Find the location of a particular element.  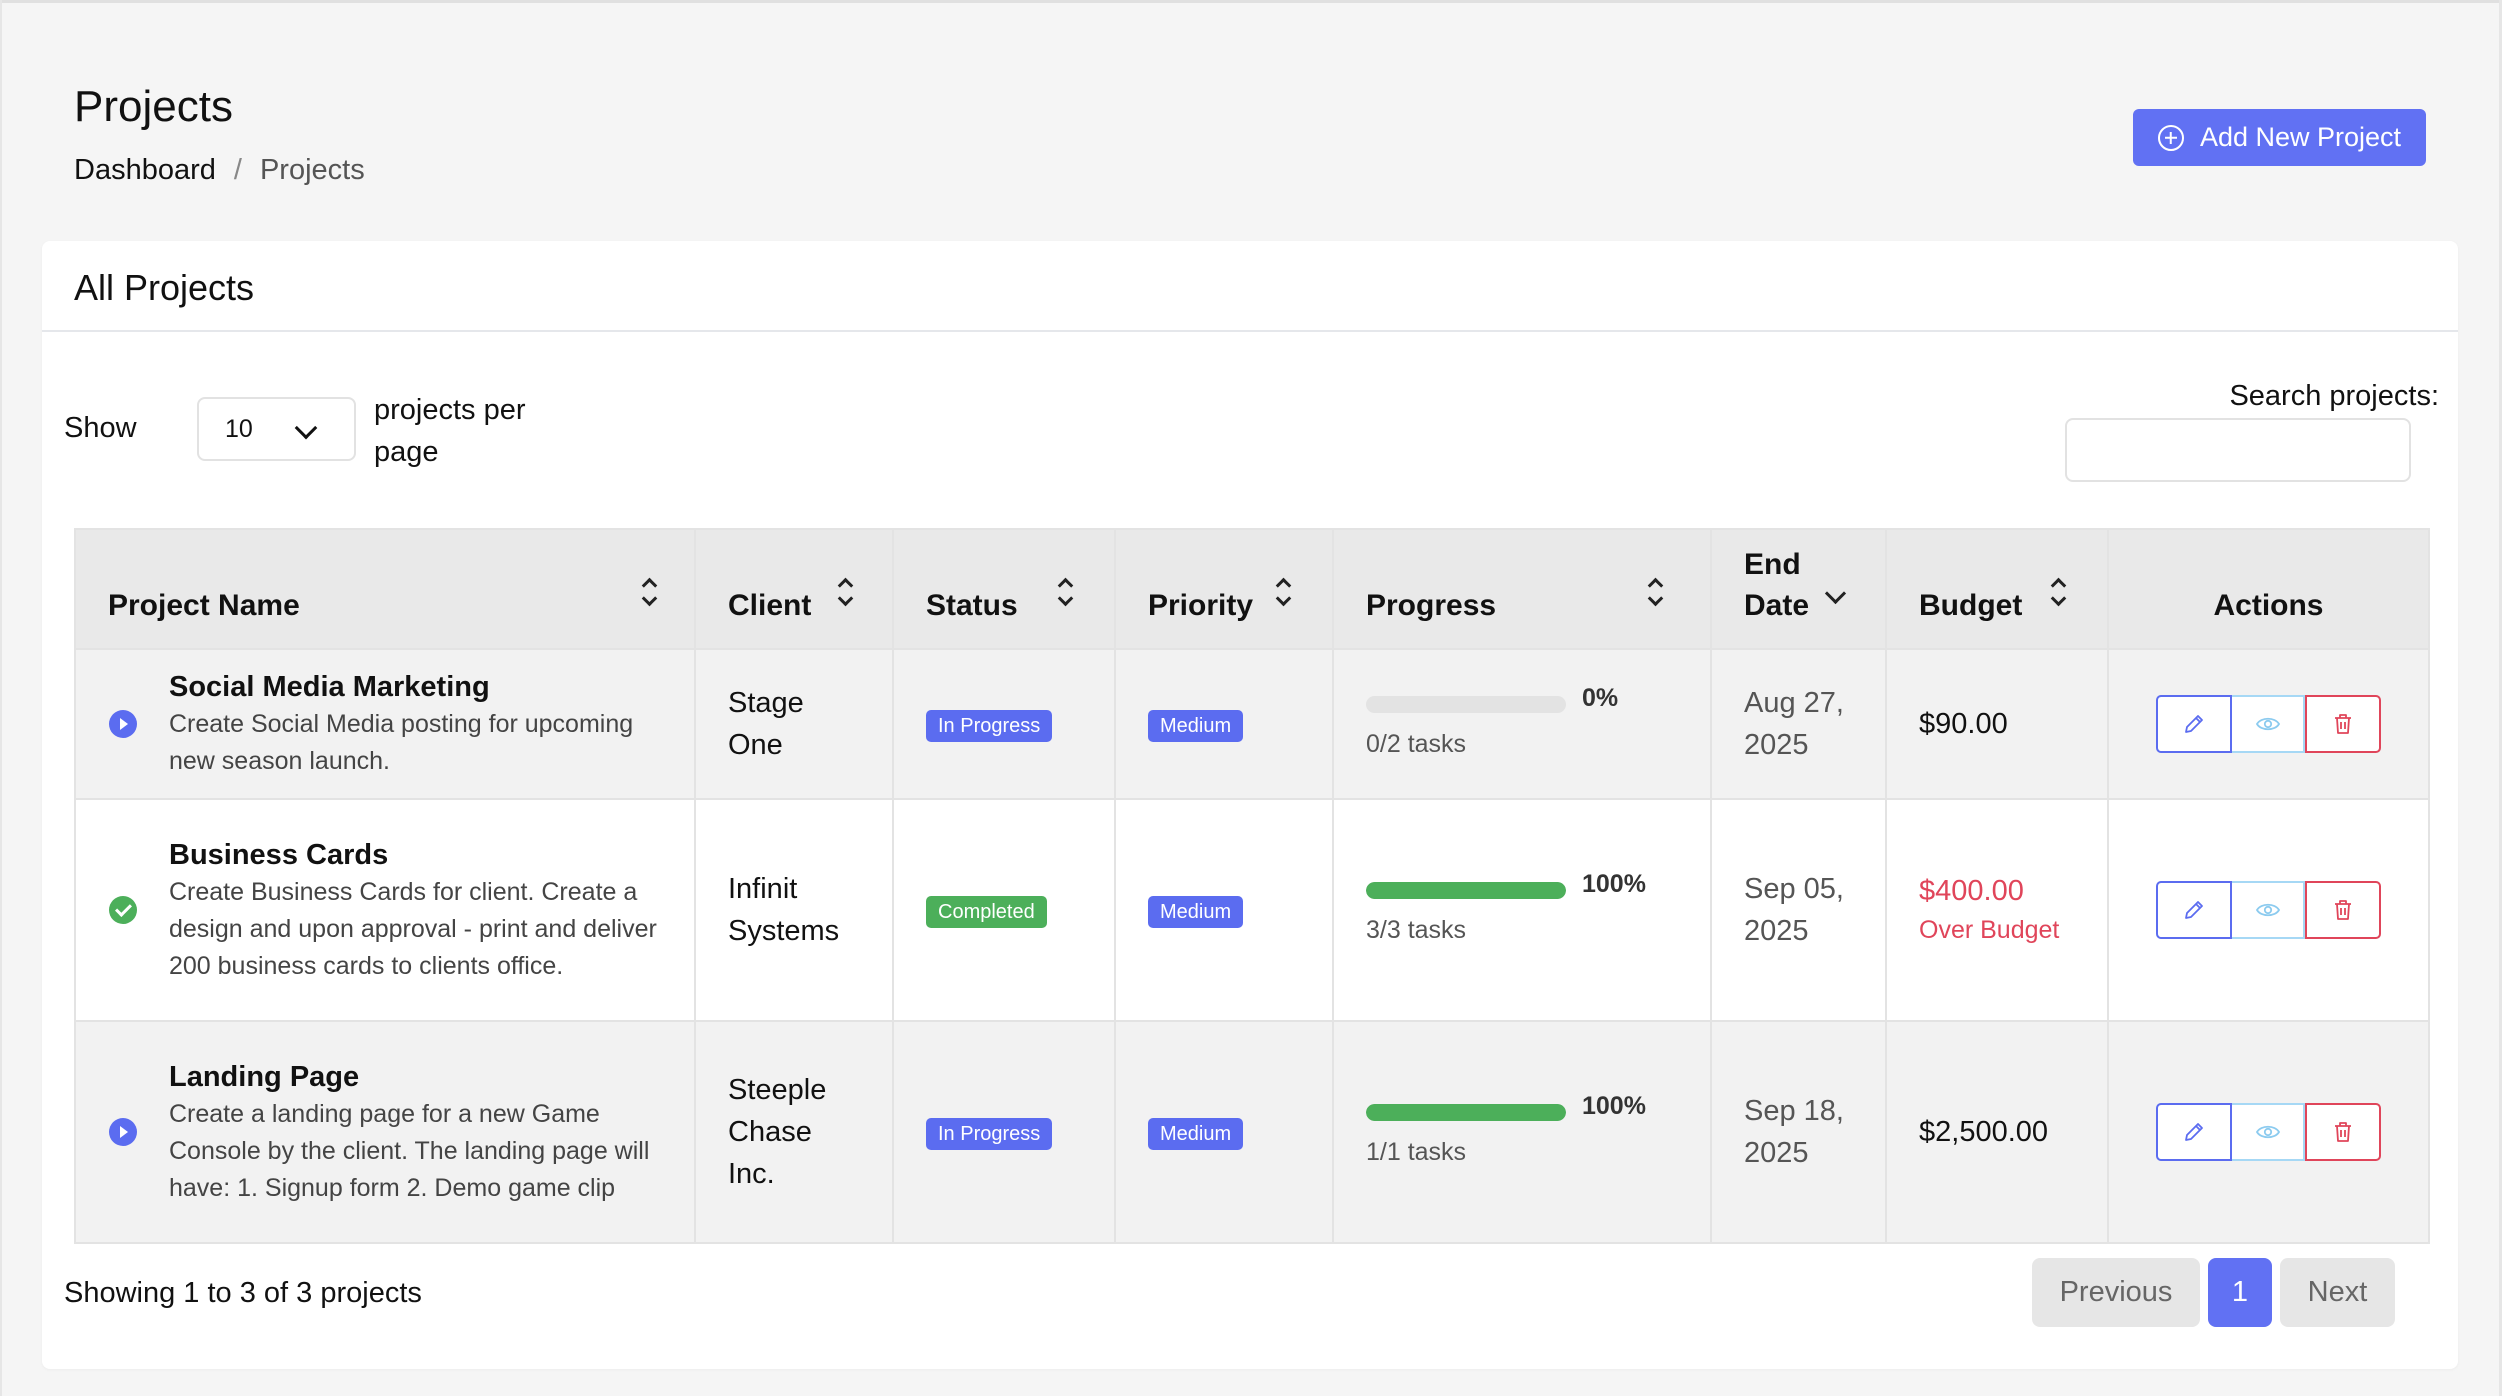

budget-cell: $2,500.00 is located at coordinates (1997, 1132).